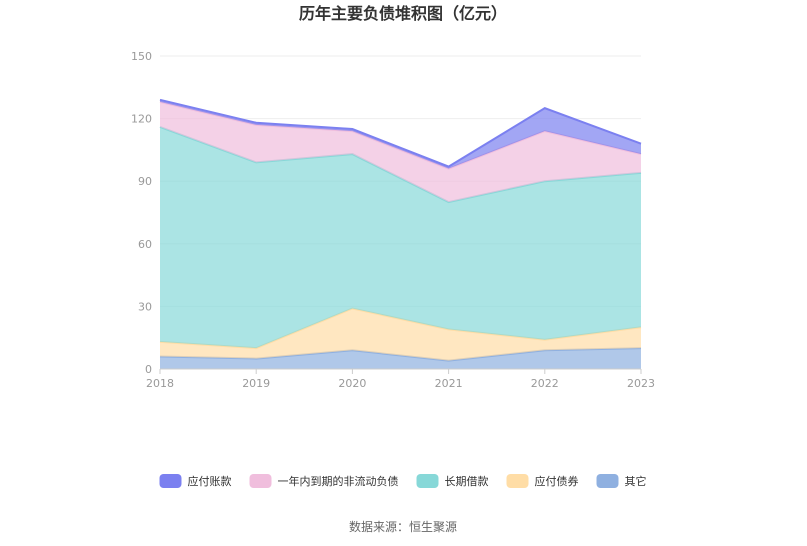 The image size is (807, 546). Describe the element at coordinates (338, 481) in the screenshot. I see `legend-label: 一年内到期的非流动负债` at that location.